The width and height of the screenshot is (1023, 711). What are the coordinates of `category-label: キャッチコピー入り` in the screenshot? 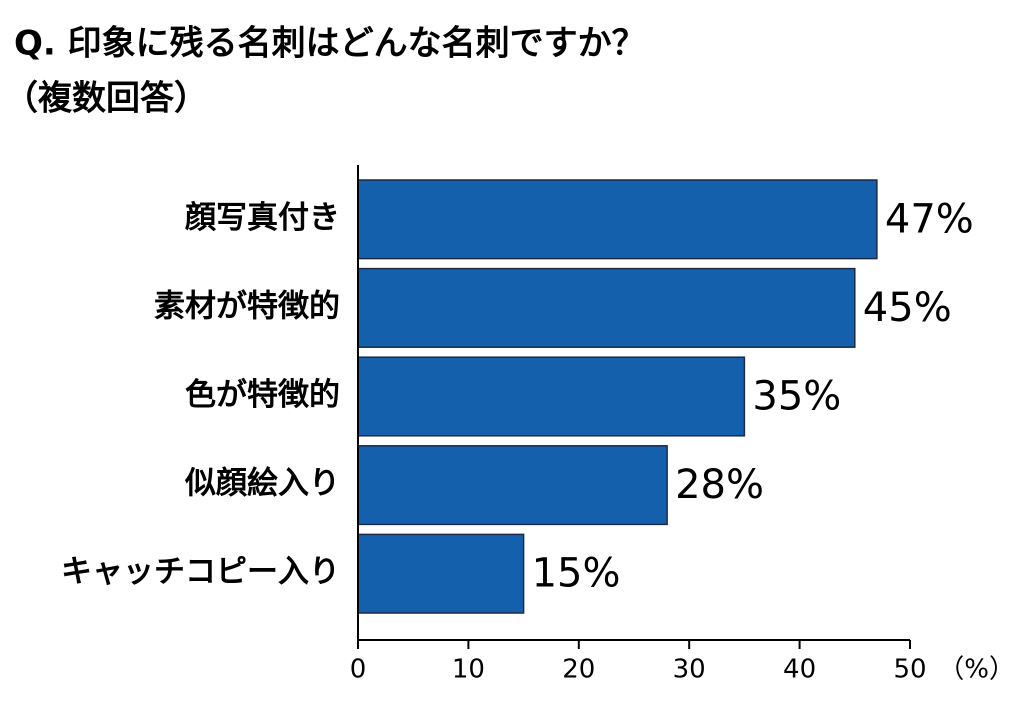 It's located at (200, 572).